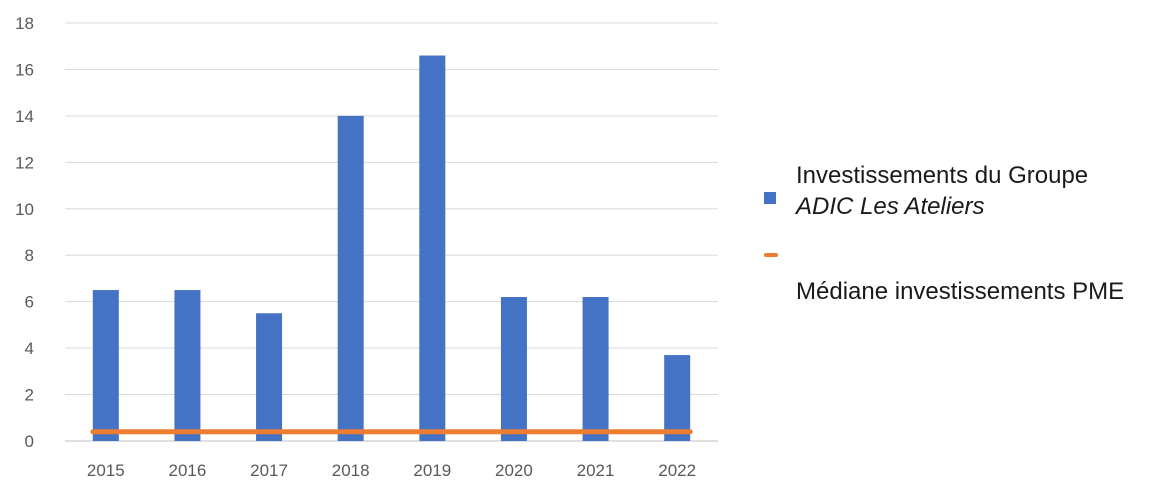 This screenshot has width=1155, height=481. I want to click on x-tick-label: 2015, so click(106, 470).